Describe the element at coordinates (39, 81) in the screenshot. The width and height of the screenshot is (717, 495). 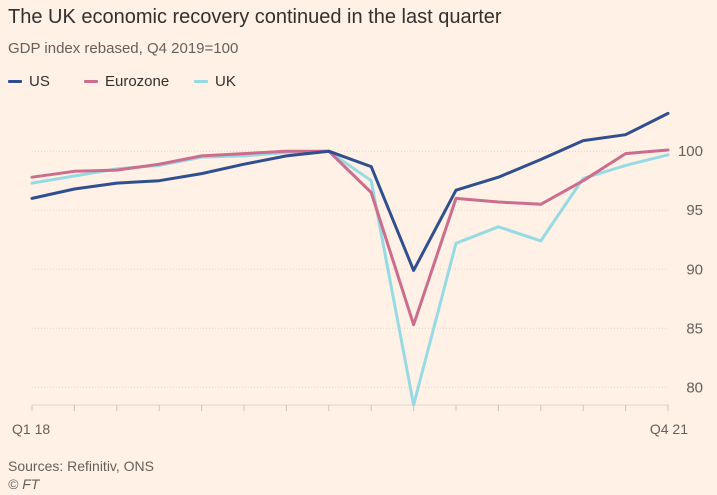
I see `legend-label-us: US` at that location.